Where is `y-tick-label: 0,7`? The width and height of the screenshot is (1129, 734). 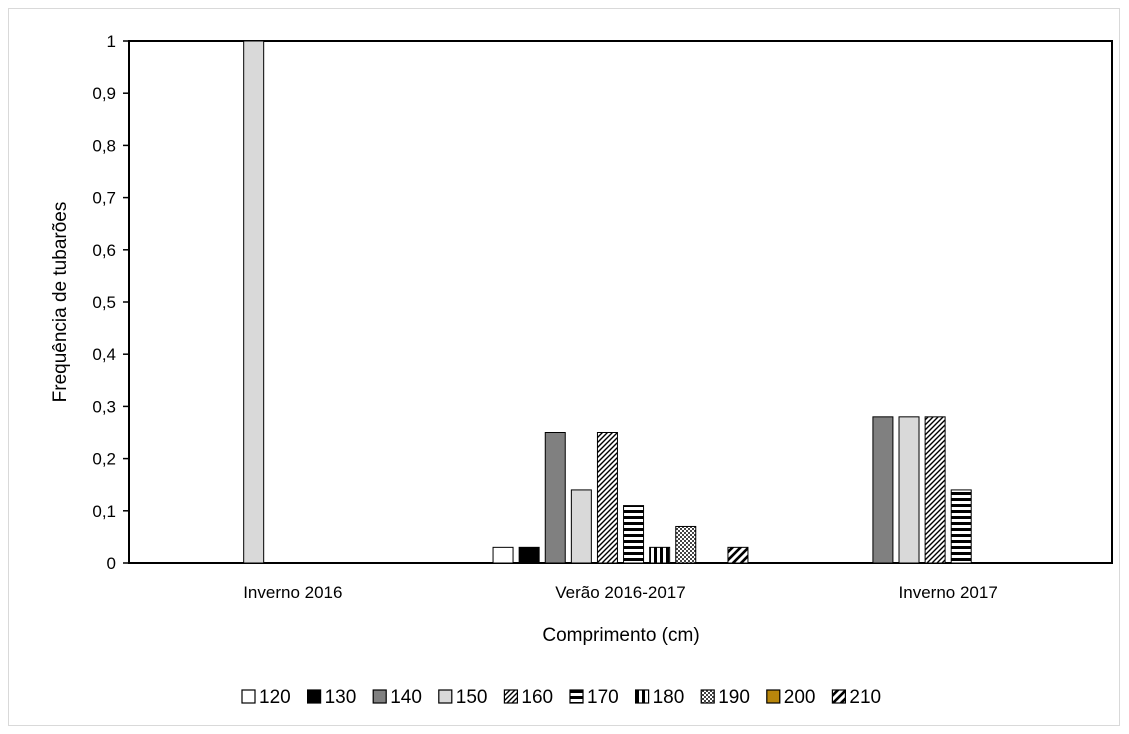
y-tick-label: 0,7 is located at coordinates (104, 198).